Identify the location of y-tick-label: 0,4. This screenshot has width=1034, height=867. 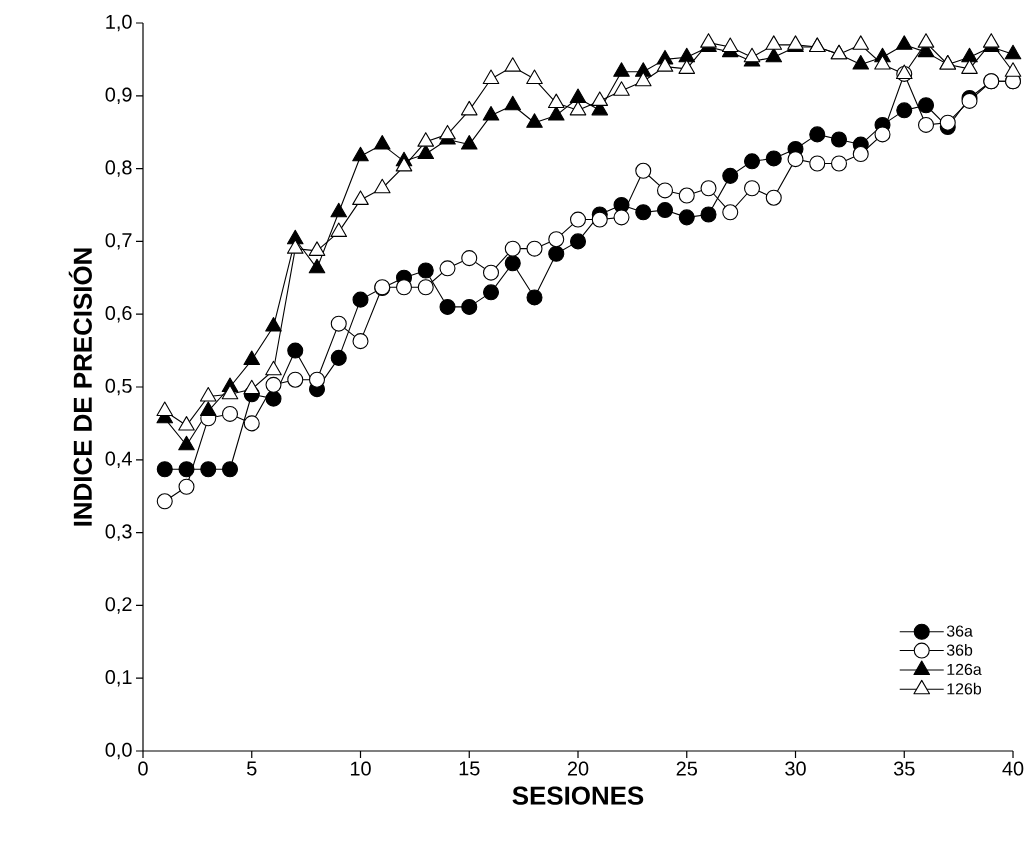
(118, 460).